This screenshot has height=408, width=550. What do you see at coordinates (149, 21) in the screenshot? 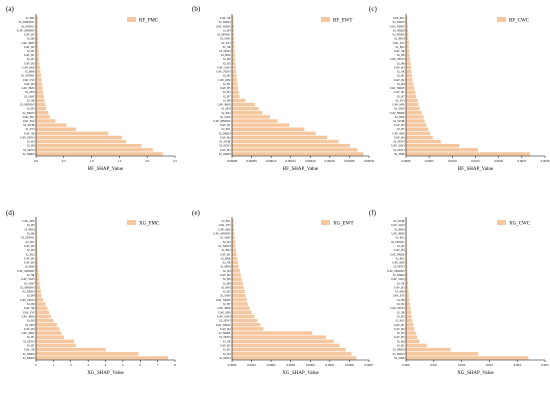
I see `legend-label: RF_FMC` at bounding box center [149, 21].